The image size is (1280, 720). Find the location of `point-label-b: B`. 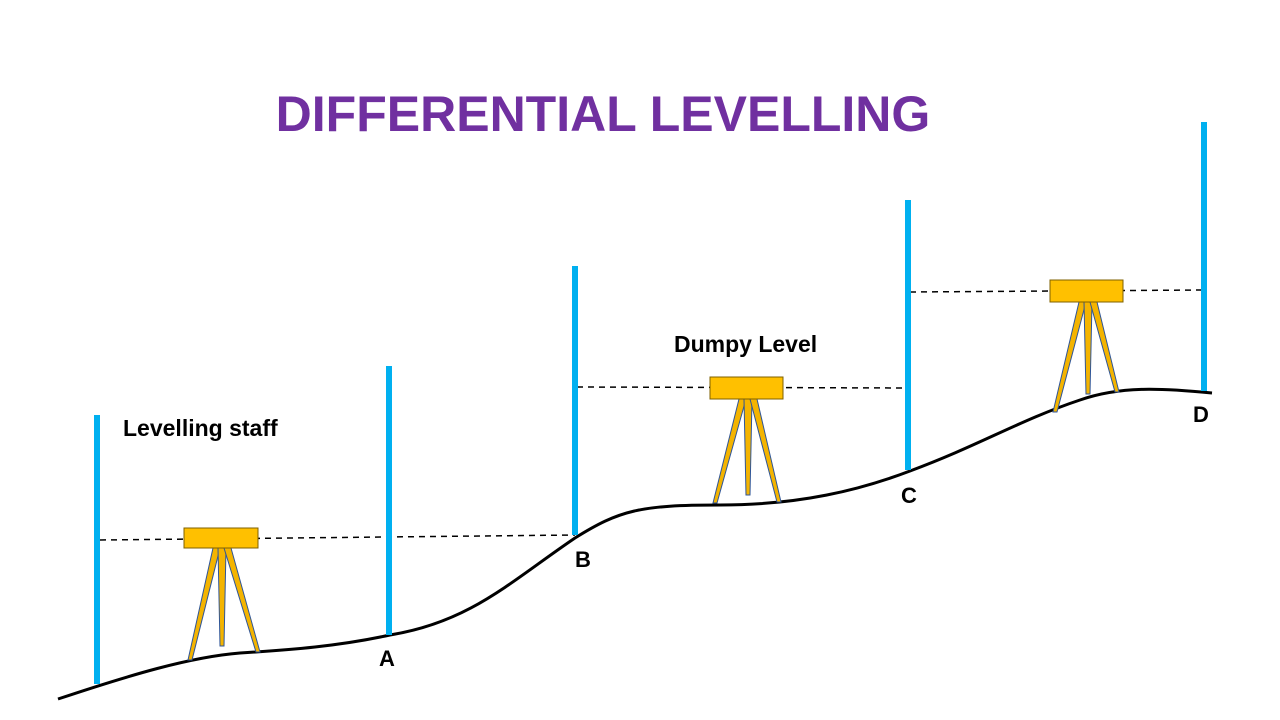

point-label-b: B is located at coordinates (583, 559).